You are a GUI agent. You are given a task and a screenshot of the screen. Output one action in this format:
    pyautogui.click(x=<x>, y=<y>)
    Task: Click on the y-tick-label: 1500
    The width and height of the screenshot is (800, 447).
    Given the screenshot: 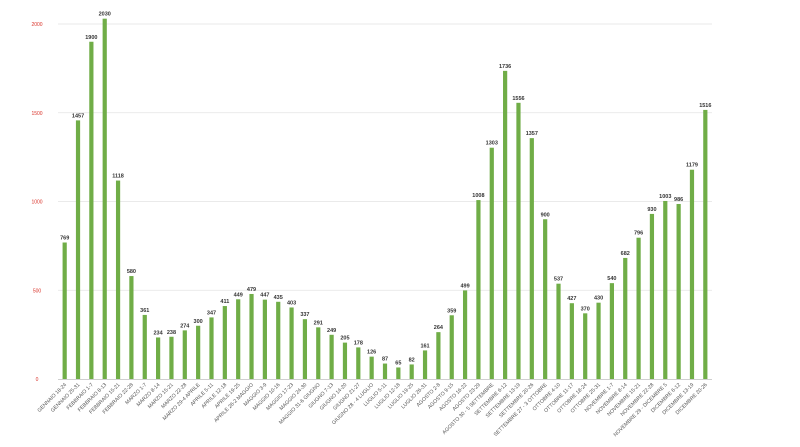 What is the action you would take?
    pyautogui.click(x=36, y=114)
    